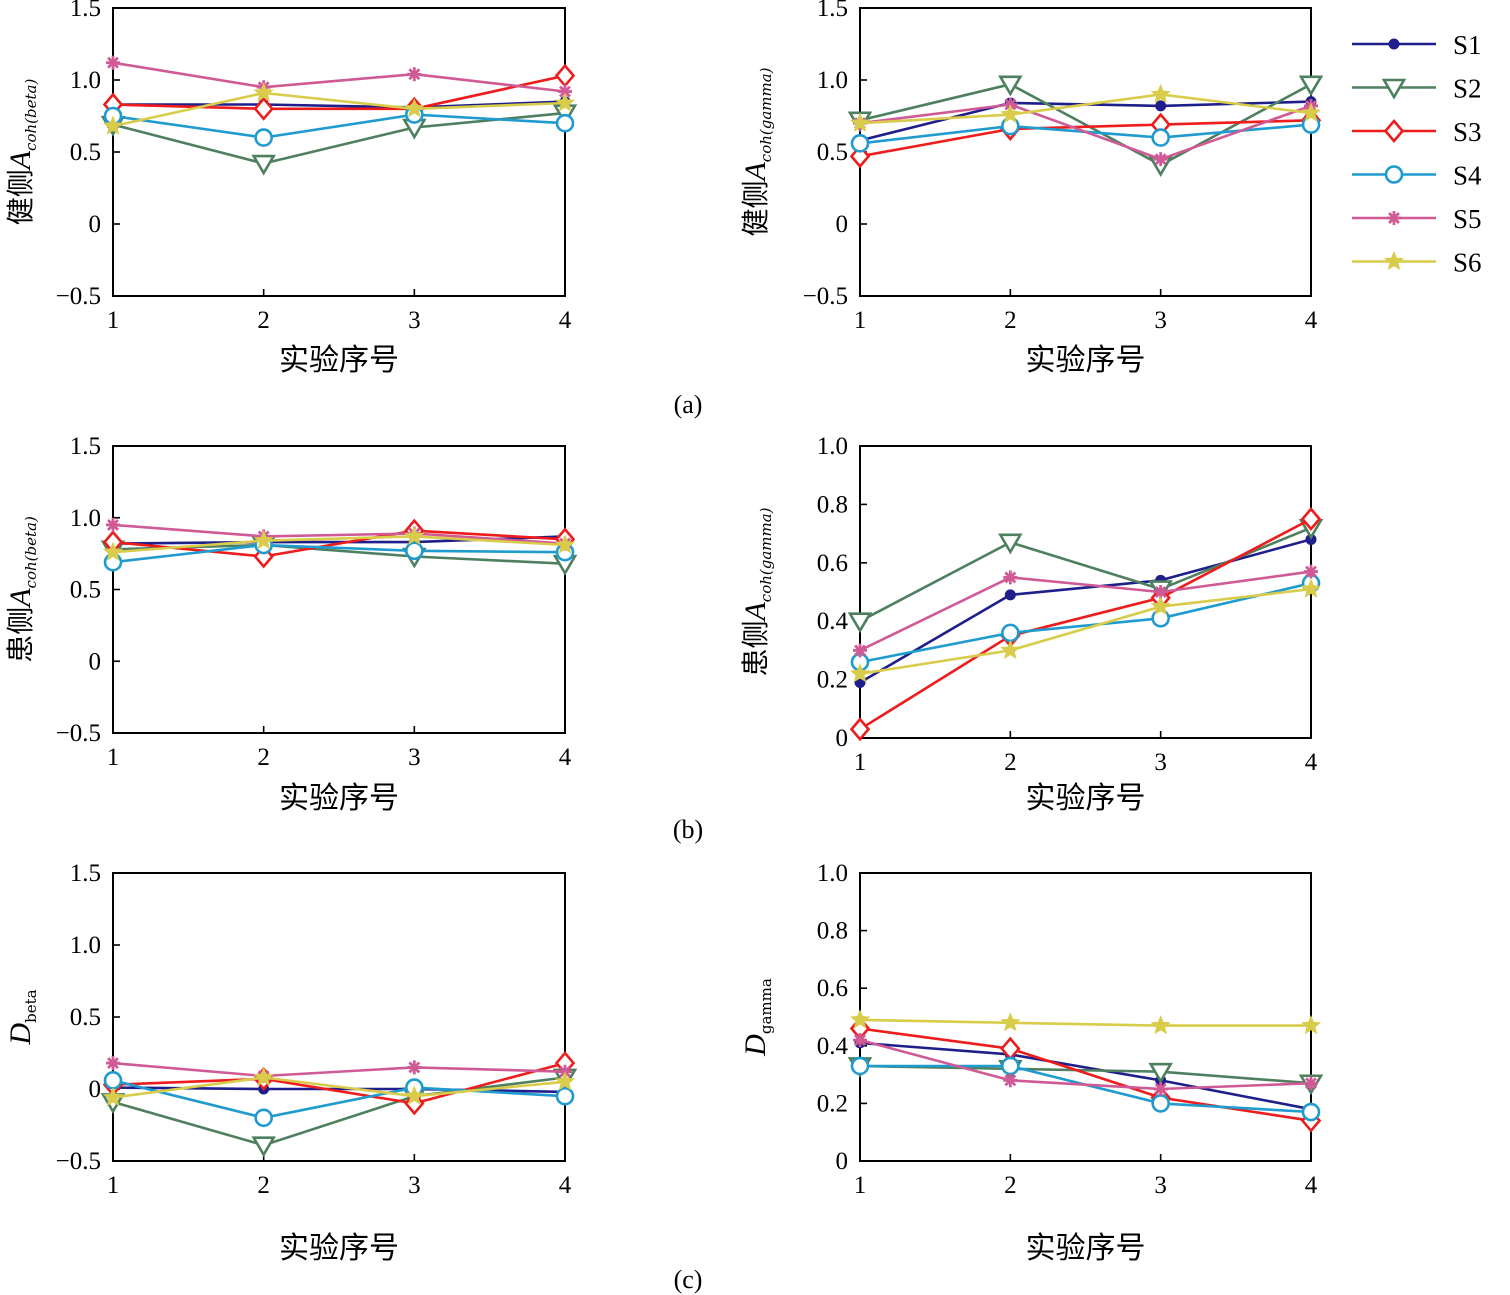  I want to click on y-axis-label: 健侧Acoh(gamma), so click(757, 151).